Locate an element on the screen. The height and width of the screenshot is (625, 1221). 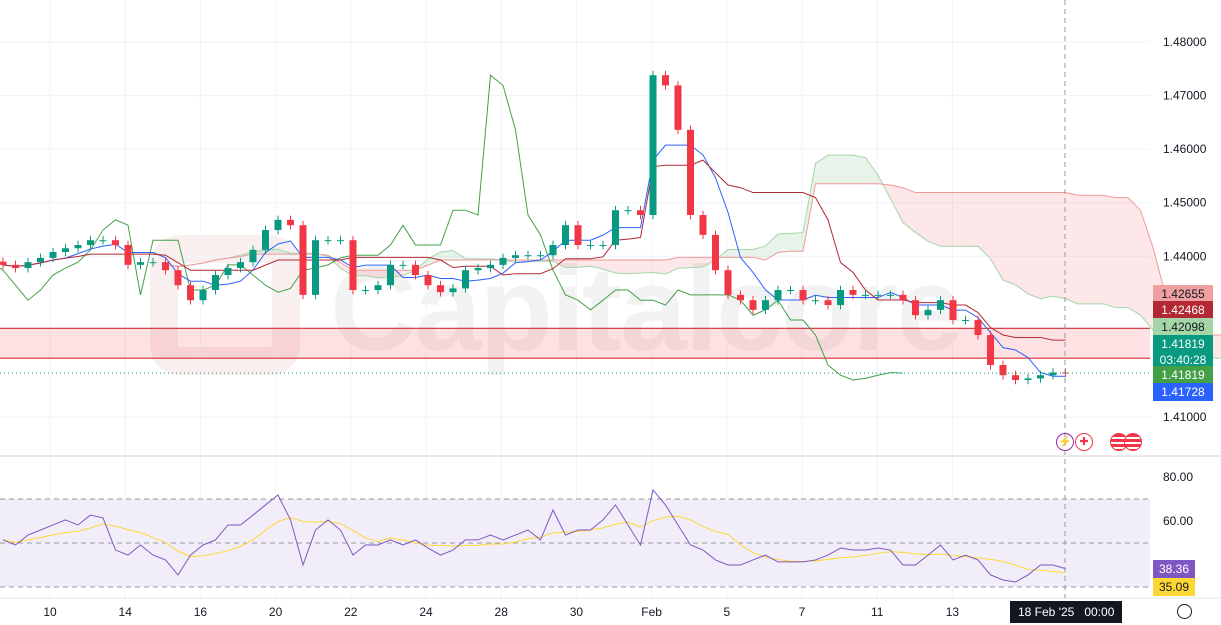
price-tag-value: 1.41728 is located at coordinates (1183, 392).